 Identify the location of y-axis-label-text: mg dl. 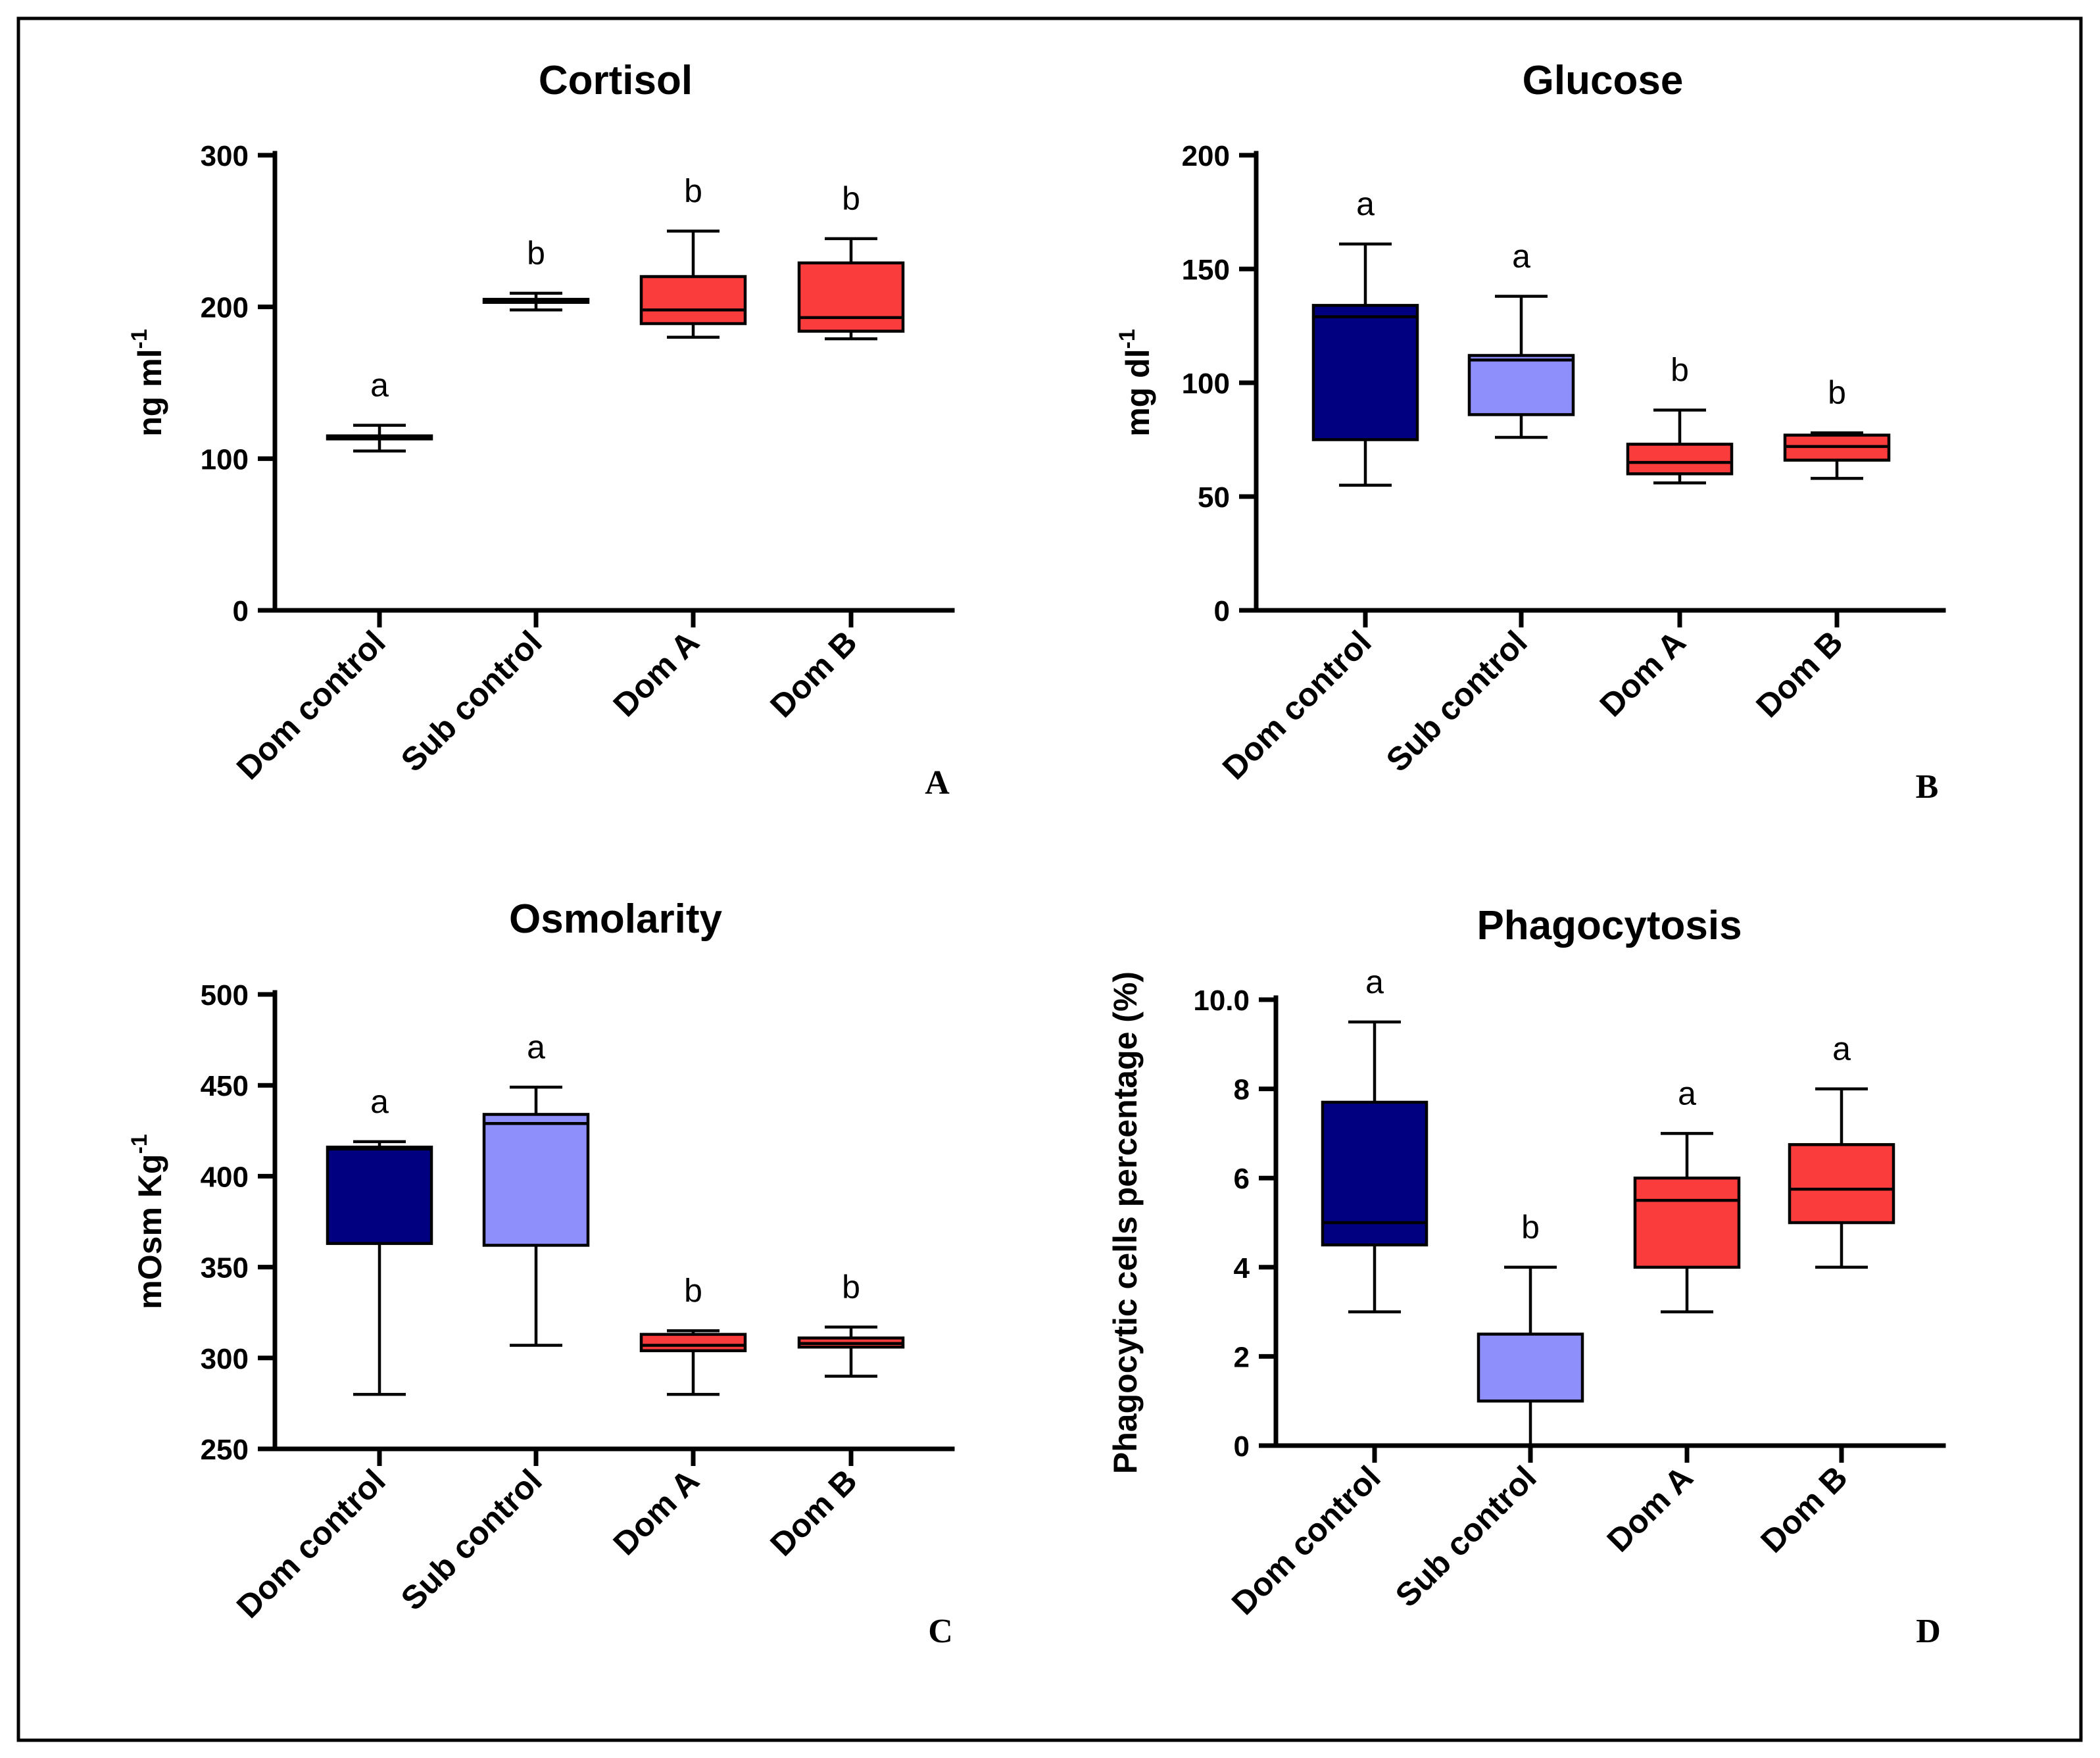
(1137, 392).